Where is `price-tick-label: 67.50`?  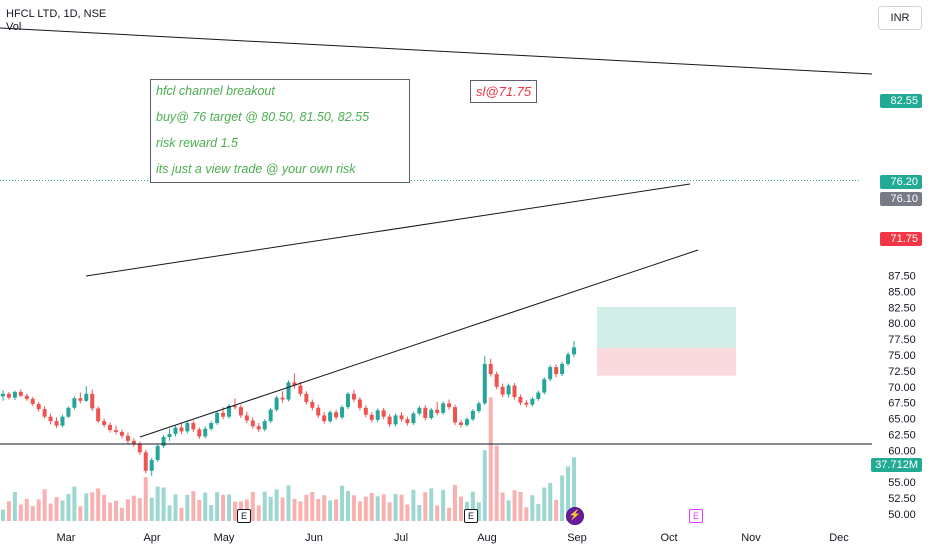 price-tick-label: 67.50 is located at coordinates (902, 404).